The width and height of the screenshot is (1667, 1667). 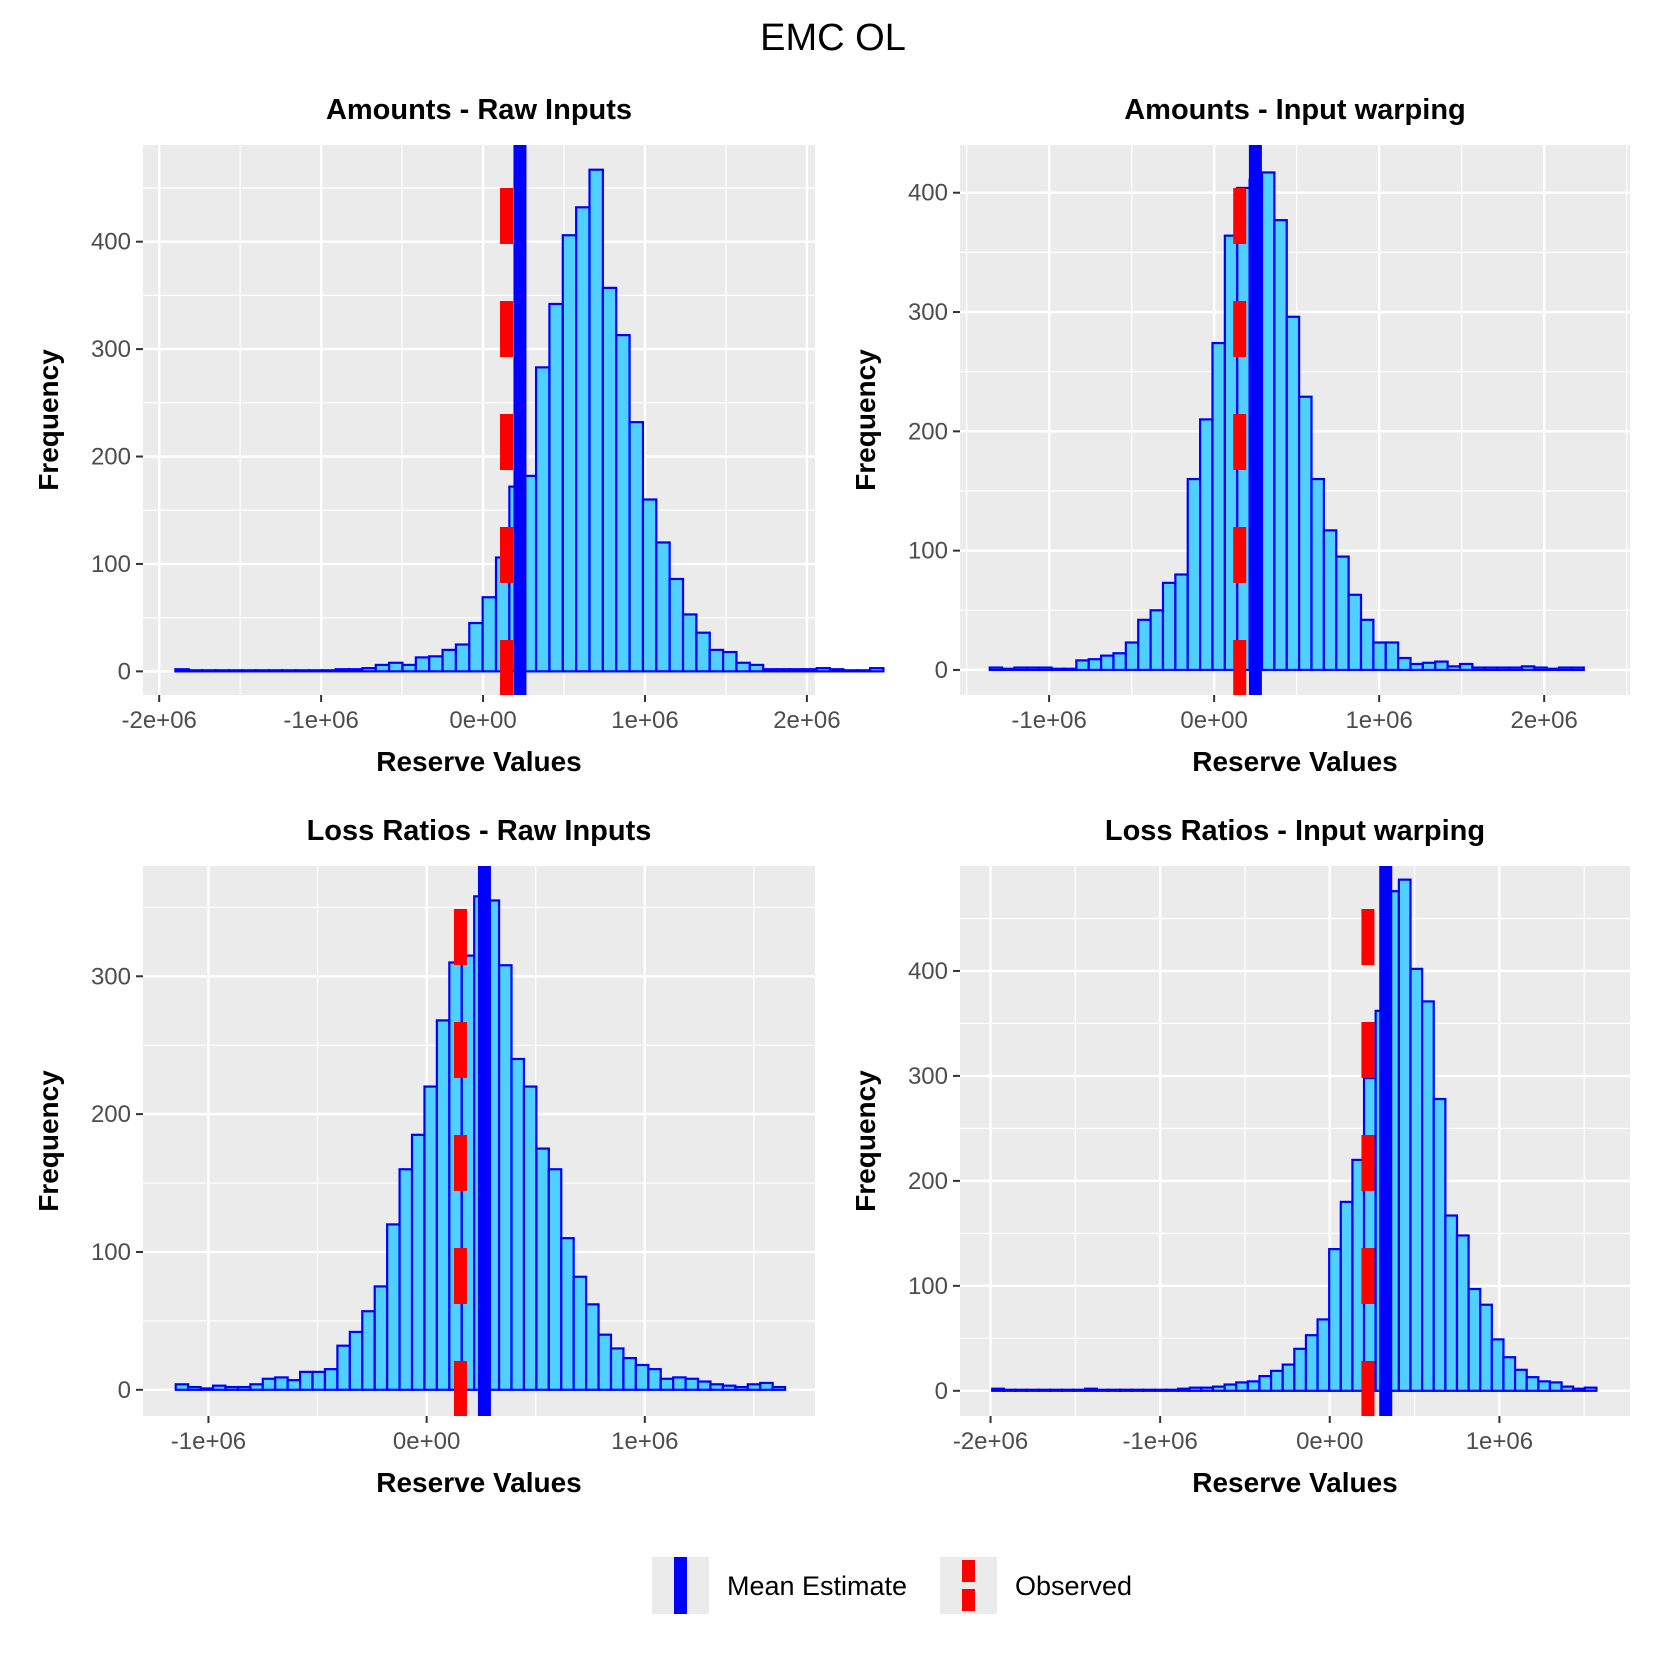 What do you see at coordinates (680, 1585) in the screenshot?
I see `legend-key-mean` at bounding box center [680, 1585].